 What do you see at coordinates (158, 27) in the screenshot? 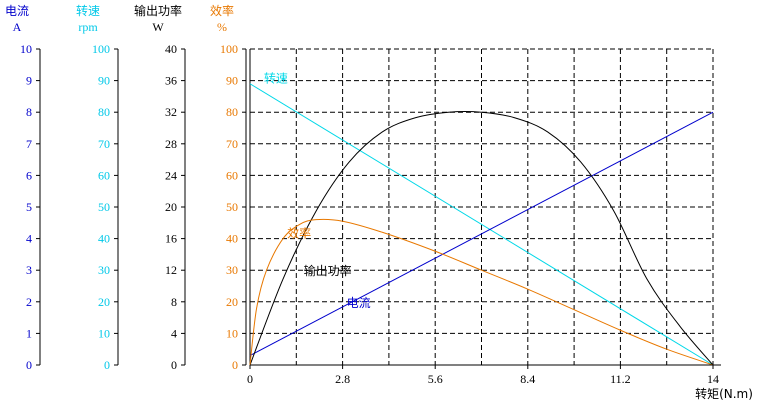
I see `y-axis-unit: W` at bounding box center [158, 27].